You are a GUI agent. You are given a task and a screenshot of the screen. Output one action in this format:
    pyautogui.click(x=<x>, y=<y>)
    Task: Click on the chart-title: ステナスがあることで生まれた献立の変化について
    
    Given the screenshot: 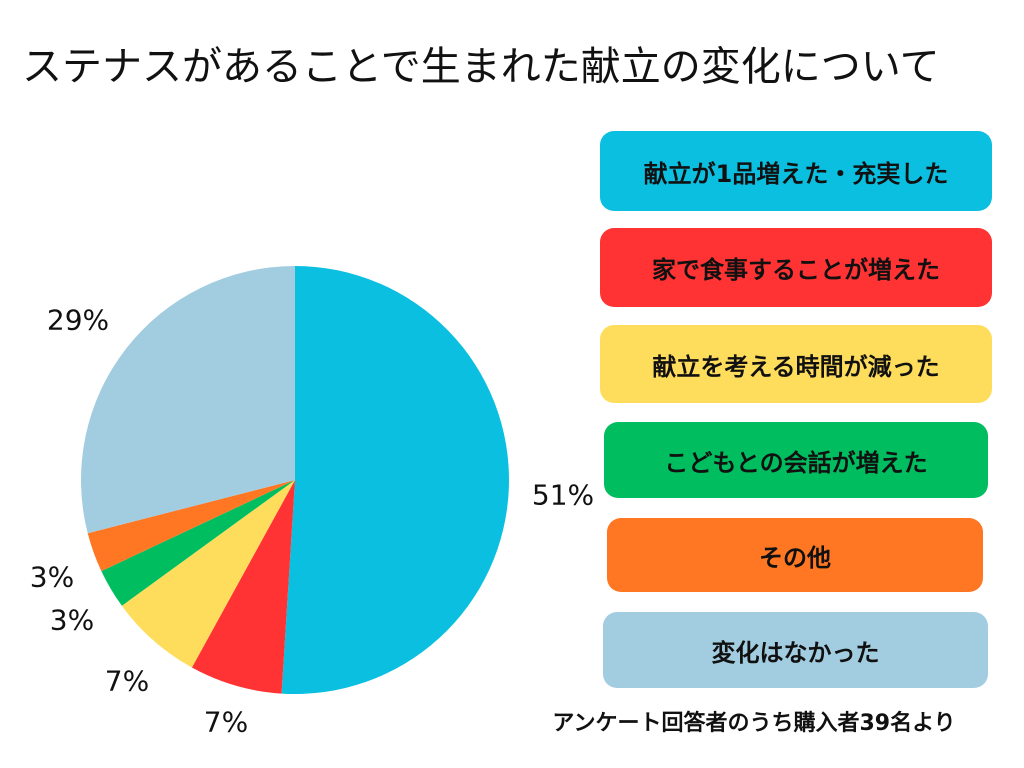 What is the action you would take?
    pyautogui.click(x=481, y=67)
    